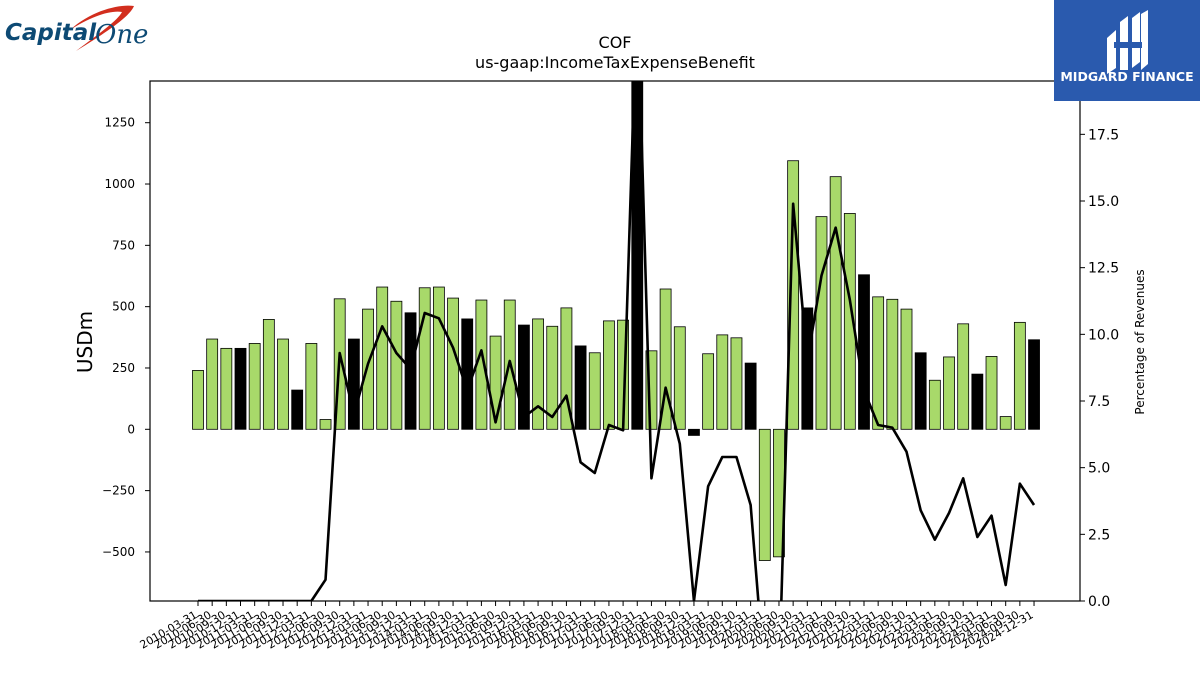 The image size is (1200, 675). Describe the element at coordinates (85, 342) in the screenshot. I see `y-axis-label: USDm` at that location.